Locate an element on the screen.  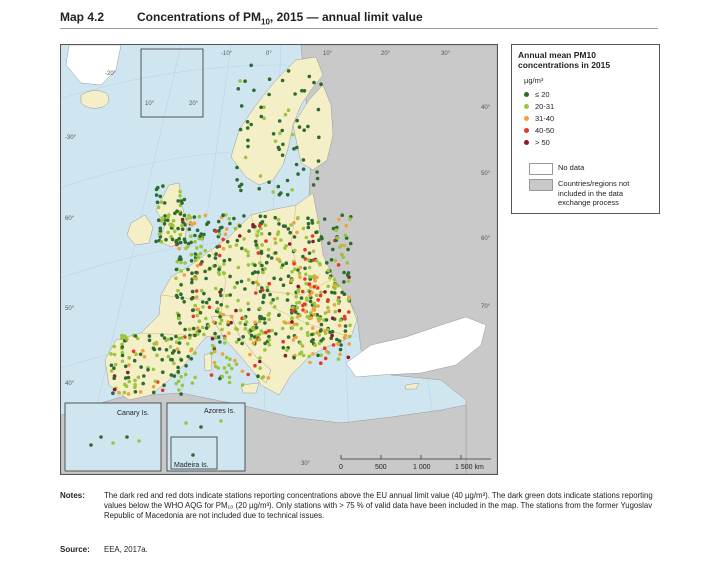
legend-title: Annual mean PM10 concentrations in 2015 is located at coordinates (564, 60).